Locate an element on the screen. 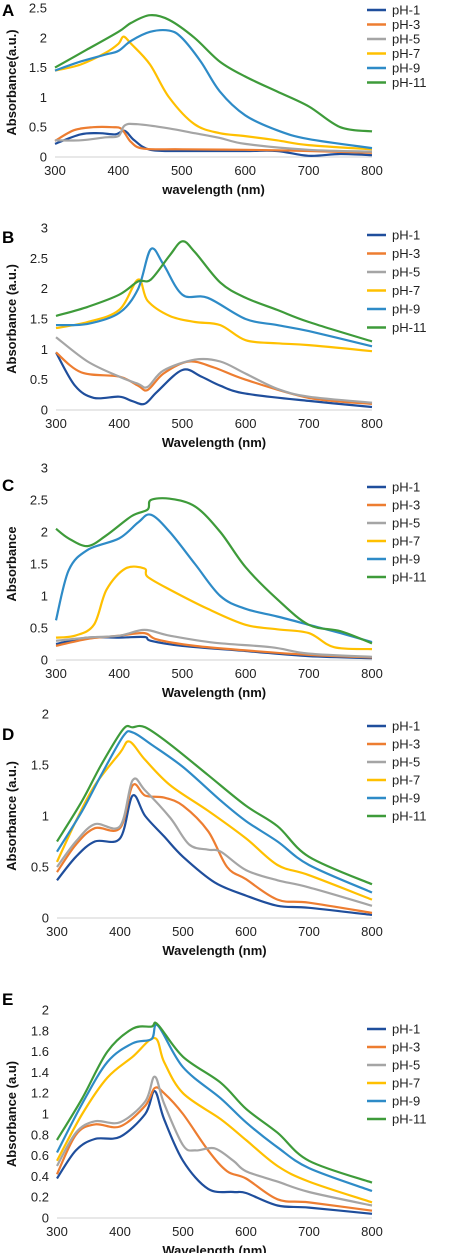 Image resolution: width=470 pixels, height=1253 pixels. y-tick-label: 0.8 is located at coordinates (40, 1134).